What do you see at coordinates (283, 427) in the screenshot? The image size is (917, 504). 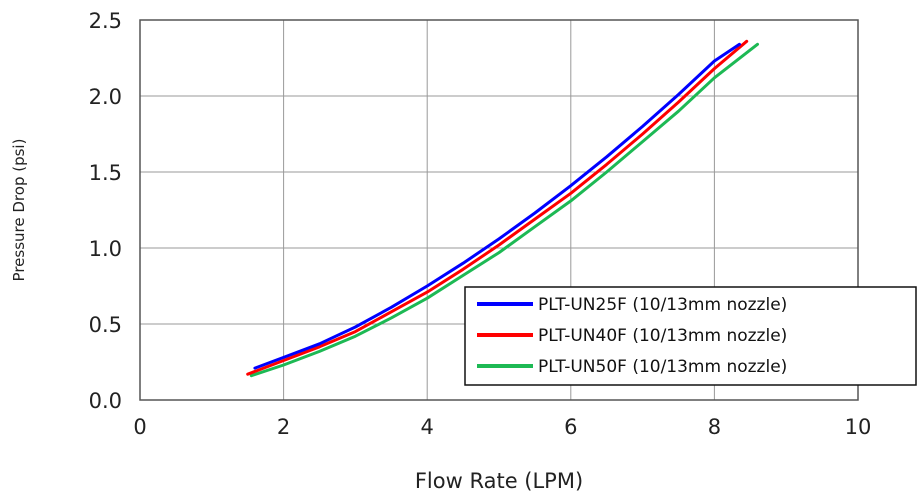 I see `x-tick-label: 2` at bounding box center [283, 427].